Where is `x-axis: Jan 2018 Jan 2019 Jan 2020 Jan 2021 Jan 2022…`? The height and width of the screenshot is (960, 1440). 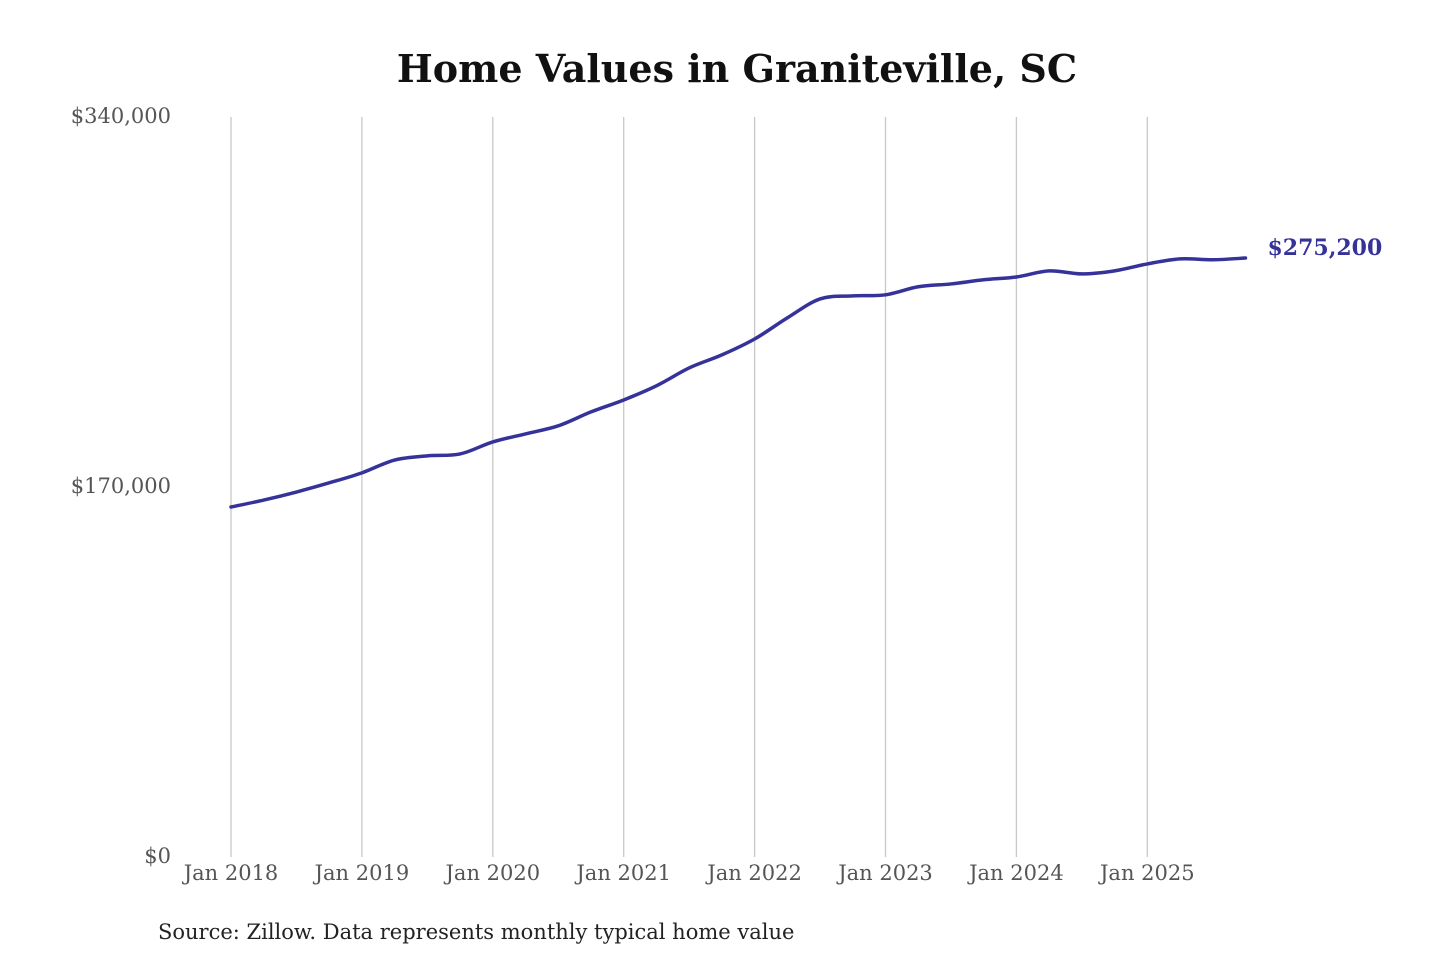
x-axis: Jan 2018 Jan 2019 Jan 2020 Jan 2021 Jan 2022… is located at coordinates (688, 873).